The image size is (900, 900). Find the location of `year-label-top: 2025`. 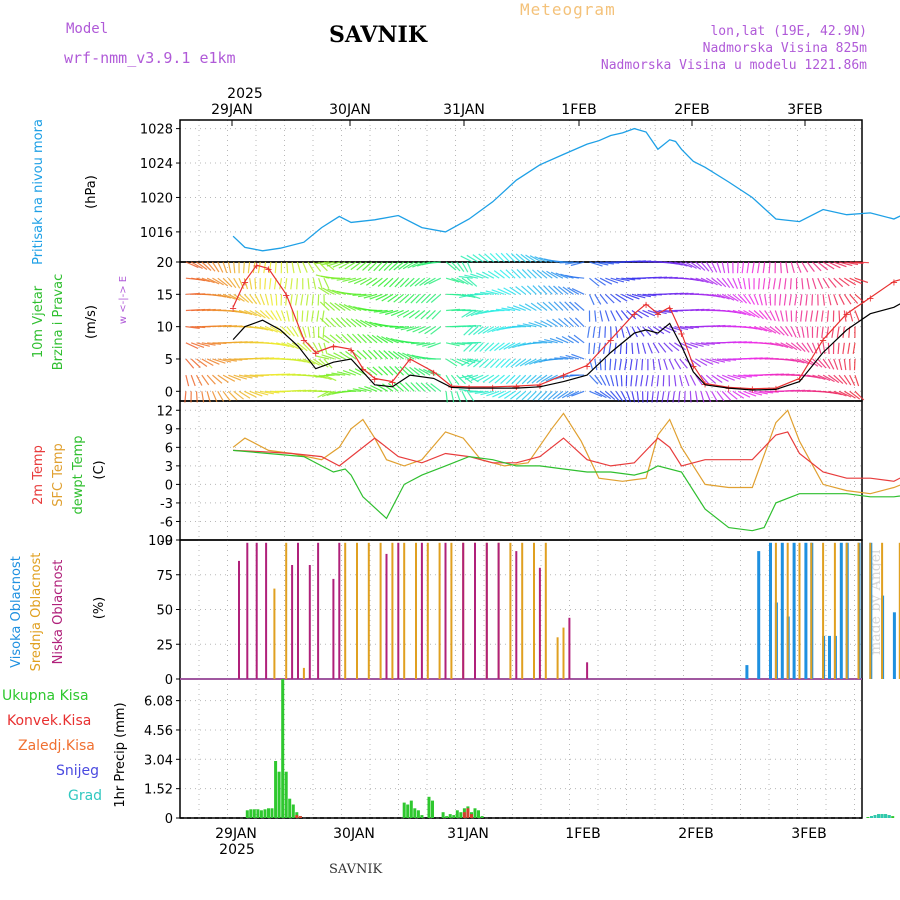

year-label-top: 2025 is located at coordinates (245, 94).